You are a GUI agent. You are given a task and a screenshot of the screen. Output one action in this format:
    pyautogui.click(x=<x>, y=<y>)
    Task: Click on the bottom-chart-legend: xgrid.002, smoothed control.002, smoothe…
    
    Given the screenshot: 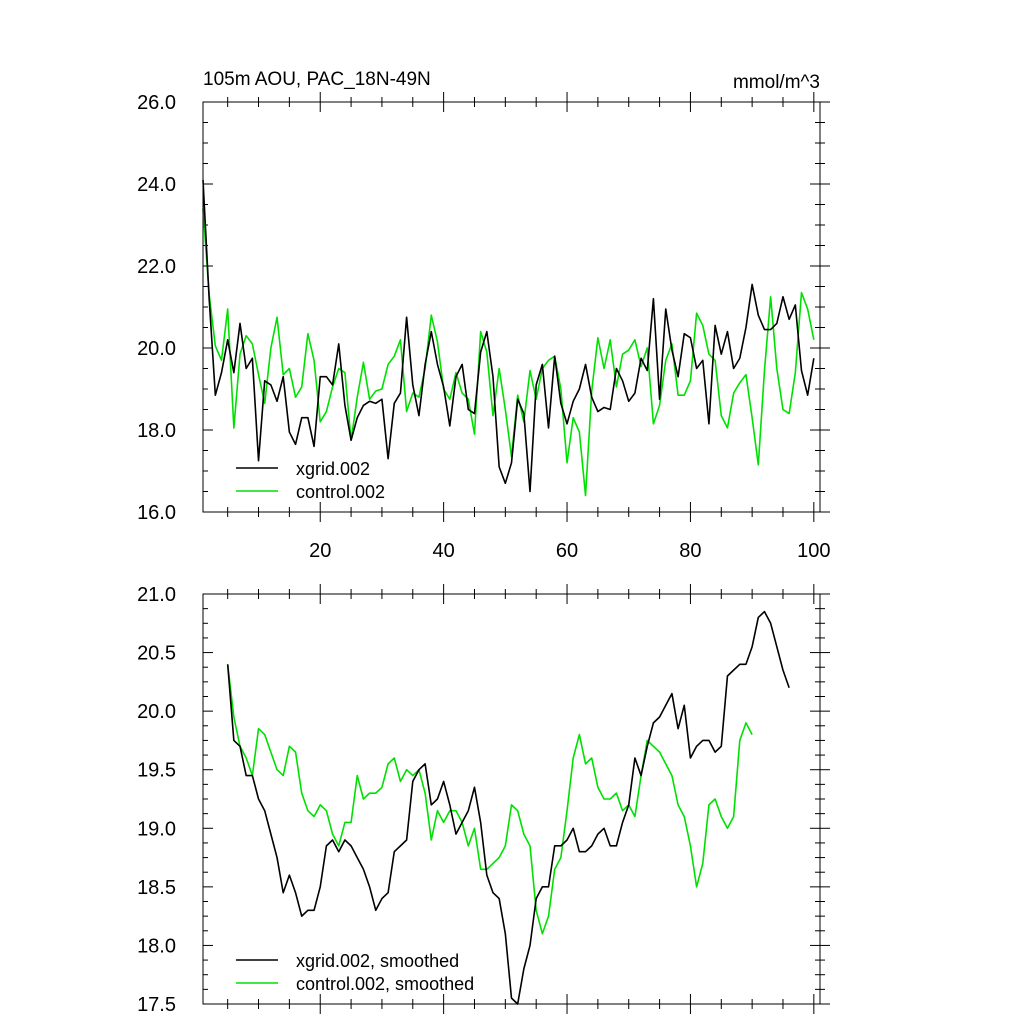 What is the action you would take?
    pyautogui.click(x=355, y=972)
    